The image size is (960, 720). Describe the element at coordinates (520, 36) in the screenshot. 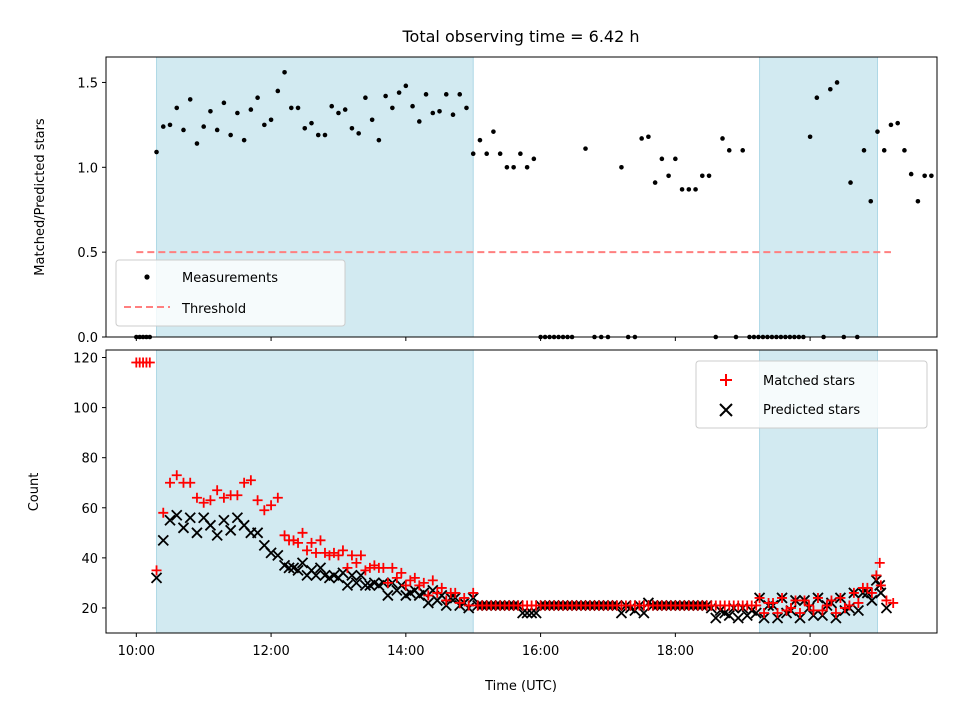

I see `chart-title: Total observing time = 6.42 h` at that location.